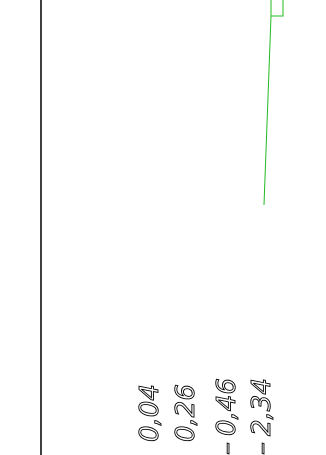 The width and height of the screenshot is (326, 455). What do you see at coordinates (267, 110) in the screenshot?
I see `green-slanted-line` at bounding box center [267, 110].